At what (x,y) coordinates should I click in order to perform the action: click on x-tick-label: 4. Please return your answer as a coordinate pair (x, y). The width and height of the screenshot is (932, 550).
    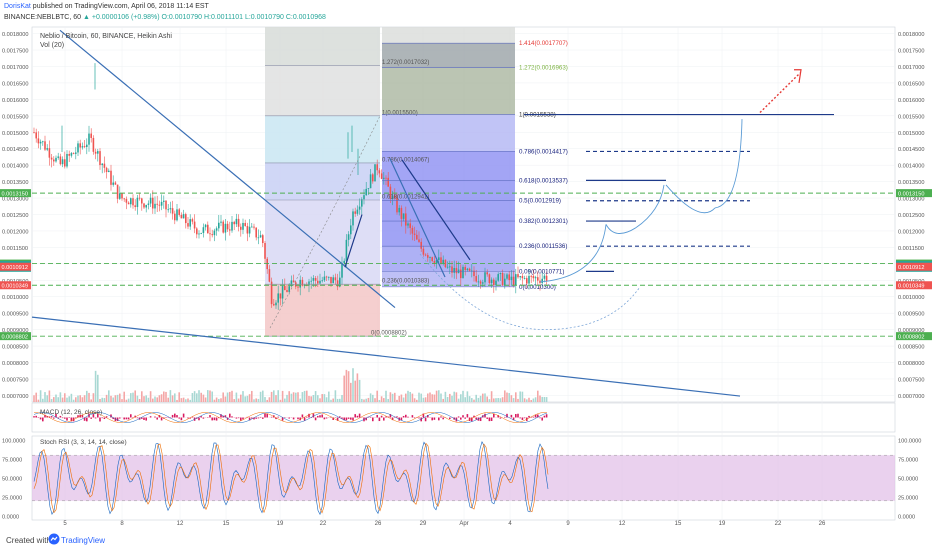
    Looking at the image, I should click on (510, 524).